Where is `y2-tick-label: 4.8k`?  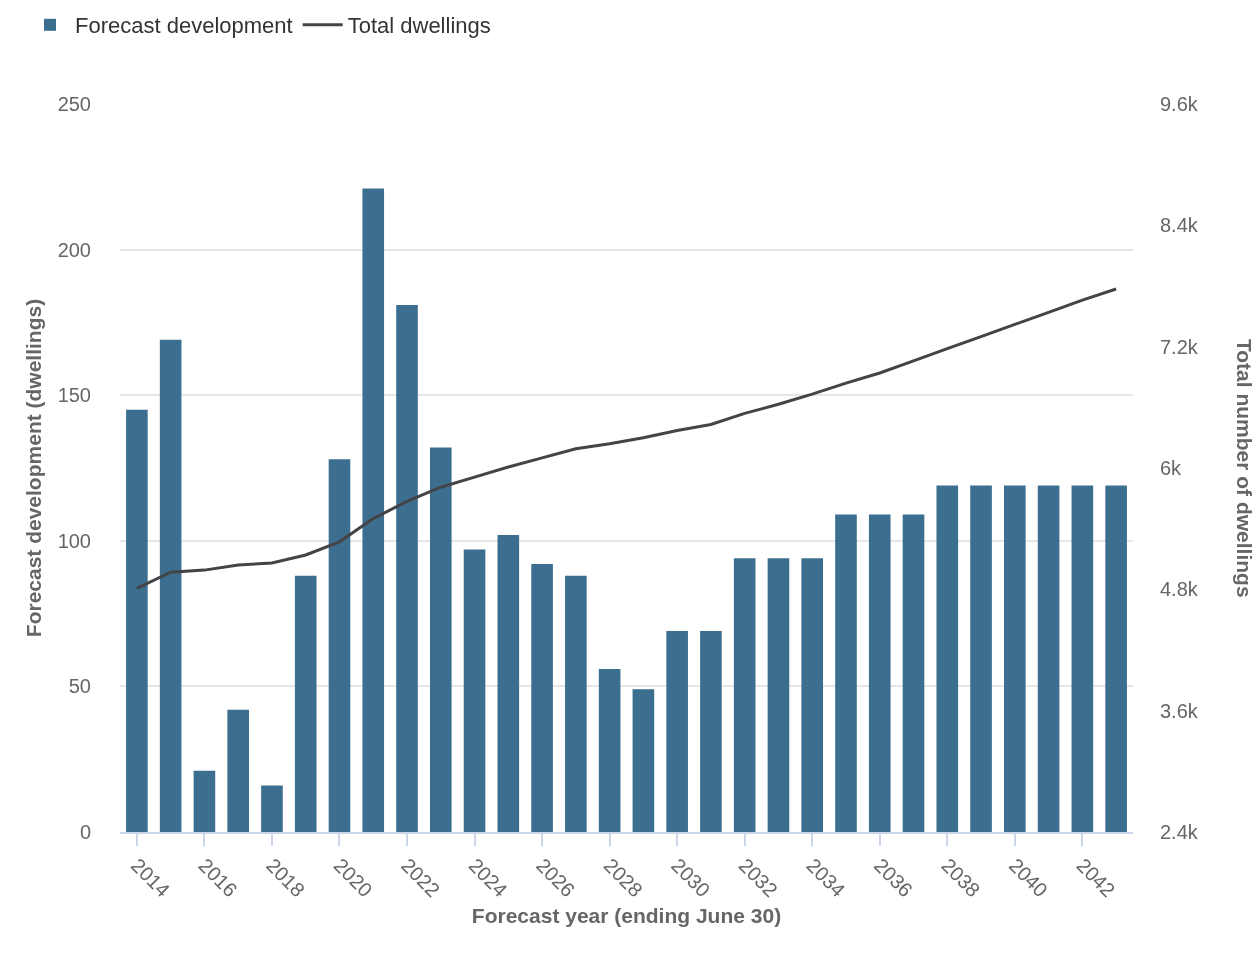
y2-tick-label: 4.8k is located at coordinates (1179, 589).